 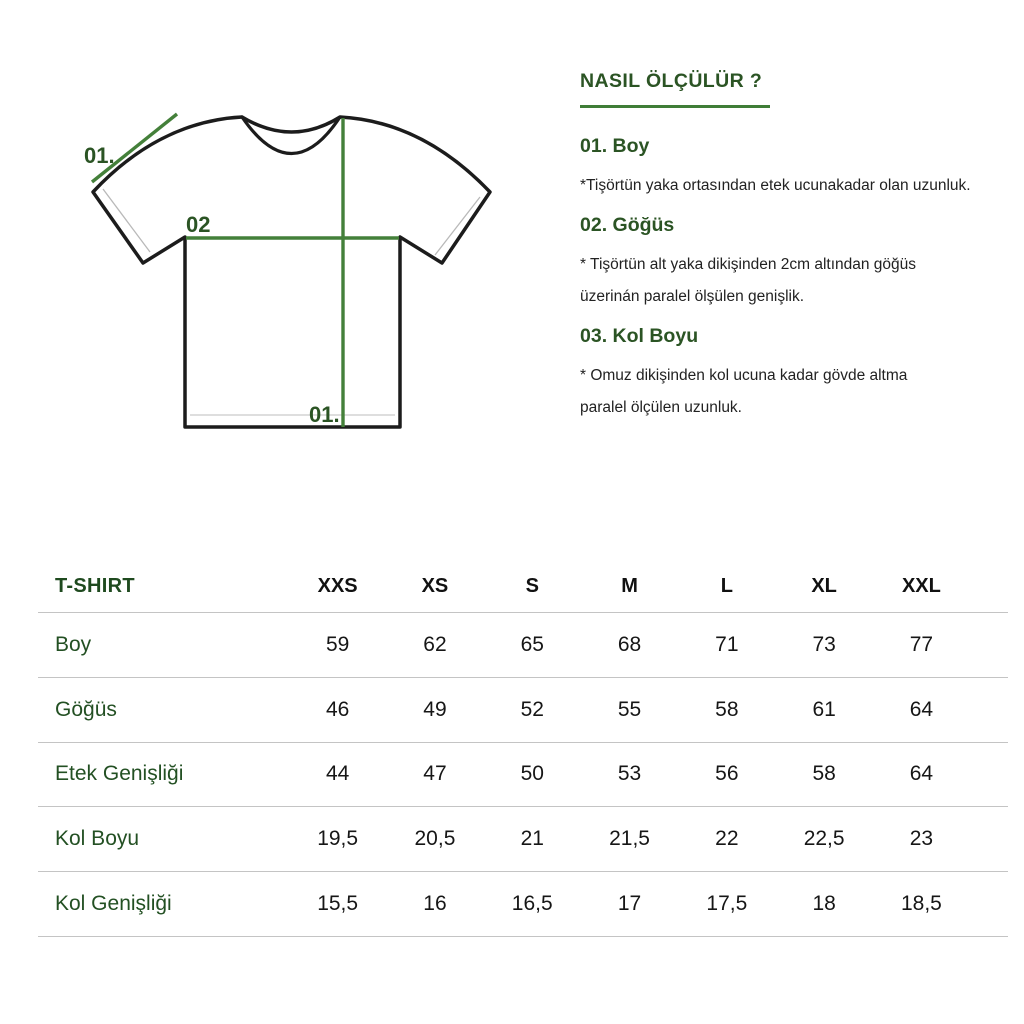 What do you see at coordinates (134, 148) in the screenshot?
I see `shoulder-measure-line` at bounding box center [134, 148].